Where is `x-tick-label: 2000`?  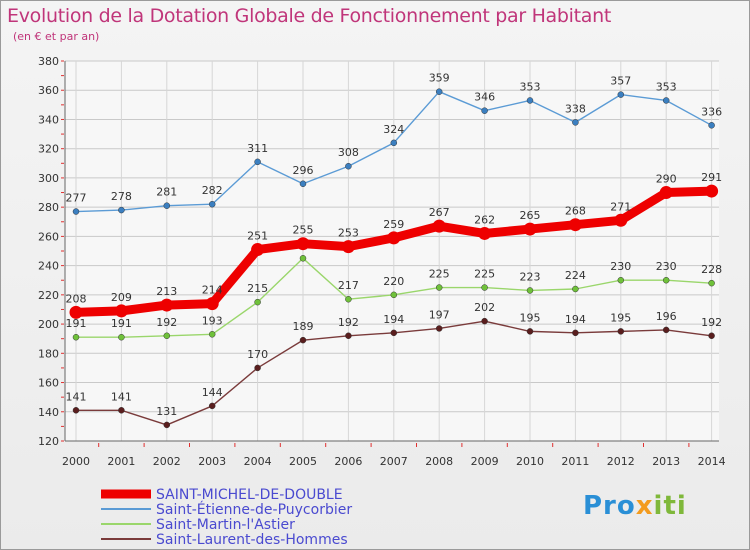 x-tick-label: 2000 is located at coordinates (76, 461).